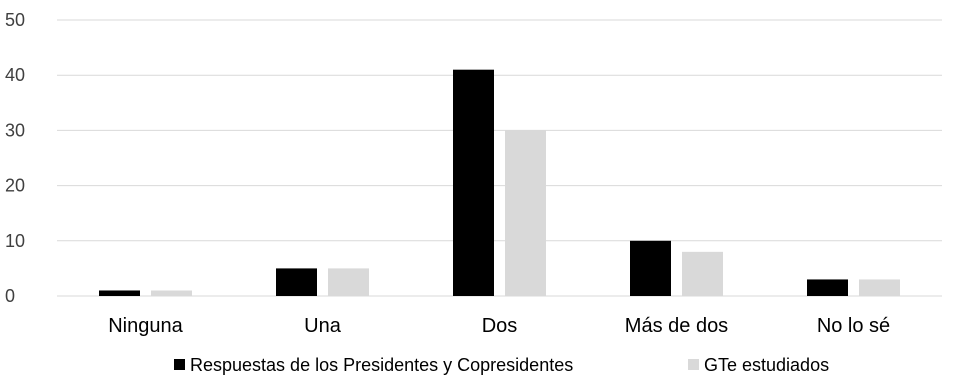 This screenshot has height=383, width=959. Describe the element at coordinates (15, 20) in the screenshot. I see `y-tick-label: 50` at that location.